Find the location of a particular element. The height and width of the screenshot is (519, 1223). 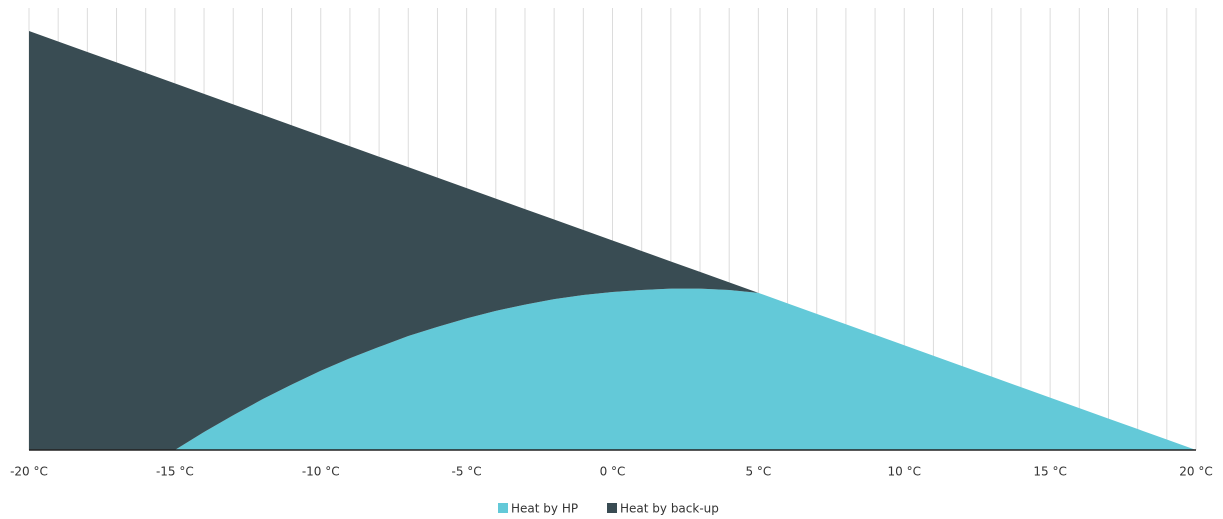

x-tick-label: 10 °C is located at coordinates (904, 472).